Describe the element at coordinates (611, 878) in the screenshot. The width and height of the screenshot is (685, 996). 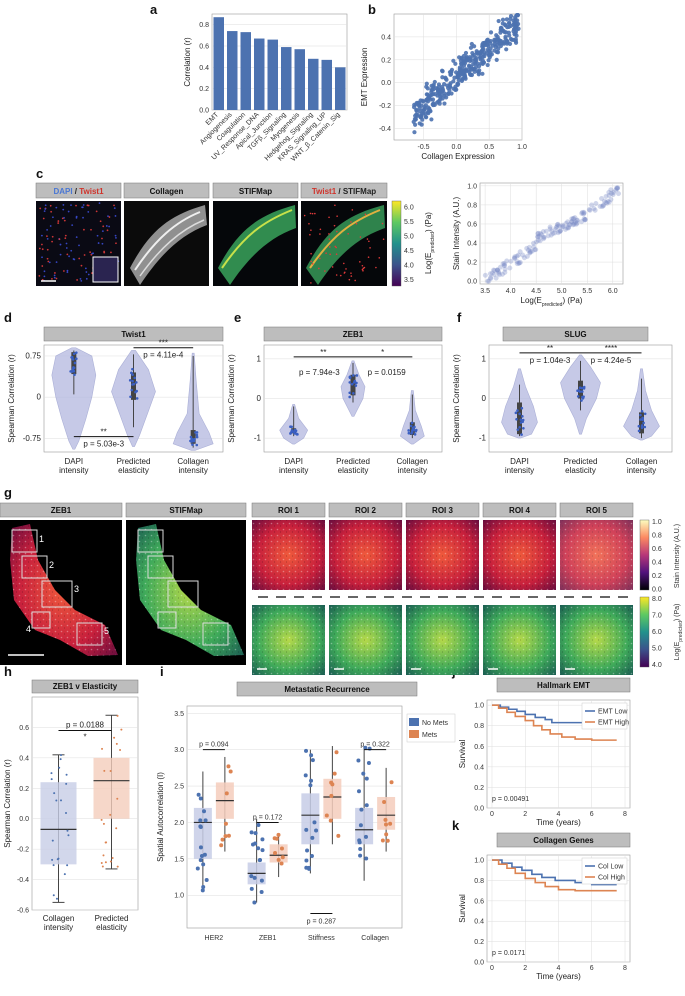
I see `k-legend-label: Col High` at that location.